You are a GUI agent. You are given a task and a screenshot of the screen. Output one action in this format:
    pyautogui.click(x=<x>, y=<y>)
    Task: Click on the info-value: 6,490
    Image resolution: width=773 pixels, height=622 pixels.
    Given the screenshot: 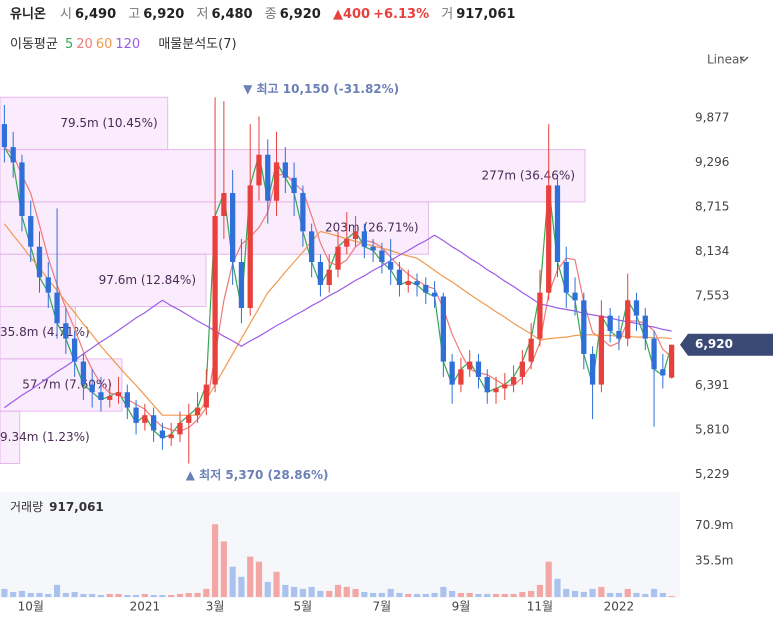 What is the action you would take?
    pyautogui.click(x=96, y=14)
    